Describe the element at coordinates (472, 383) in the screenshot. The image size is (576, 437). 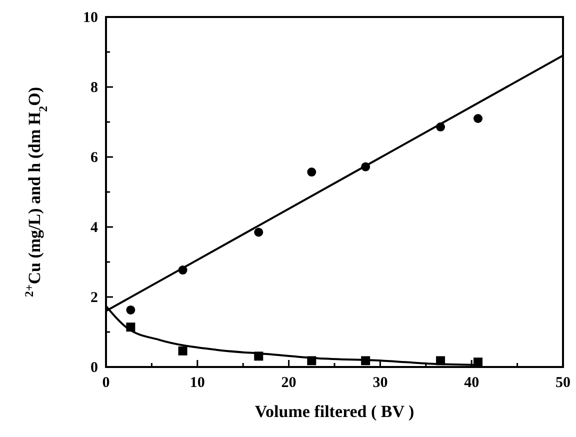
I see `x-tick-label: 40` at that location.